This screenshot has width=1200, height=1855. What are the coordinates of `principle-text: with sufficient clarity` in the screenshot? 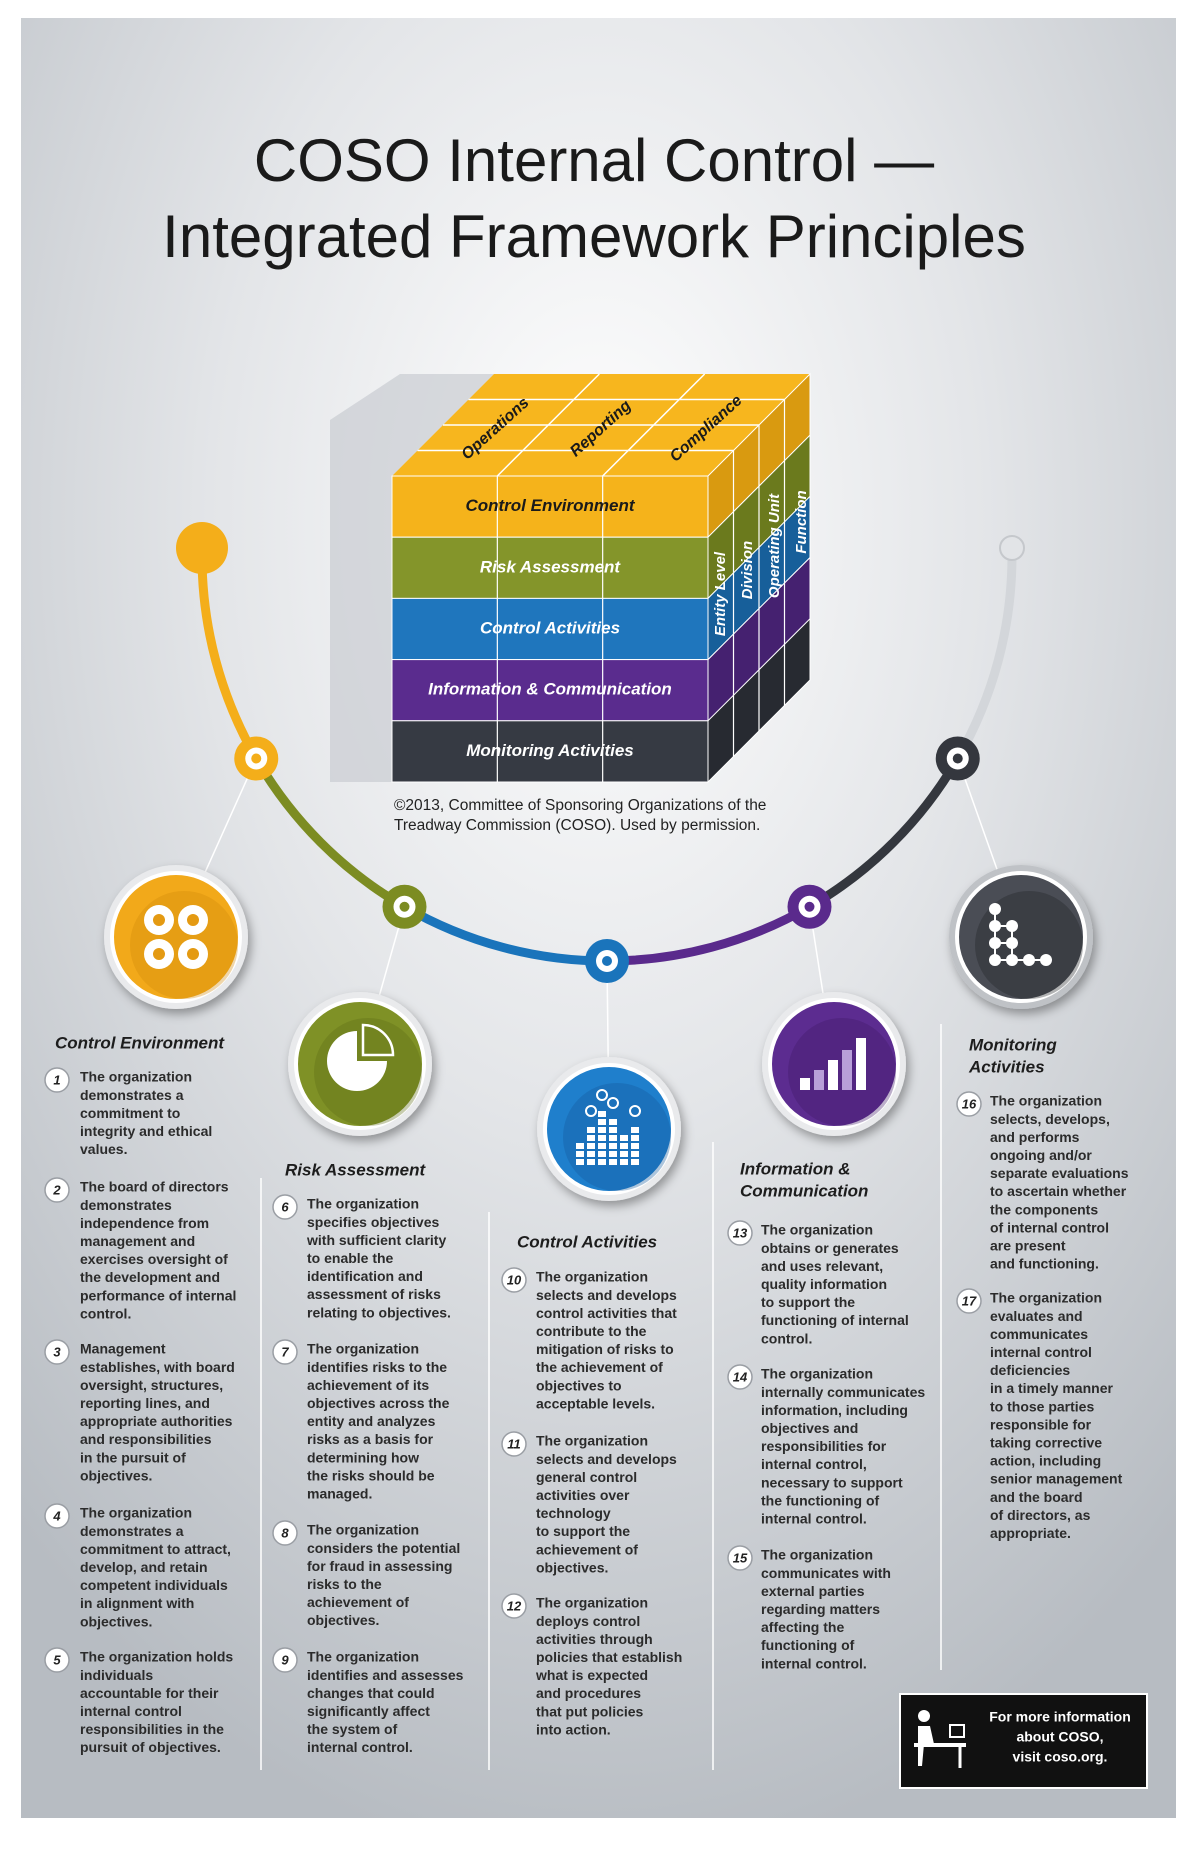 It's located at (376, 1240).